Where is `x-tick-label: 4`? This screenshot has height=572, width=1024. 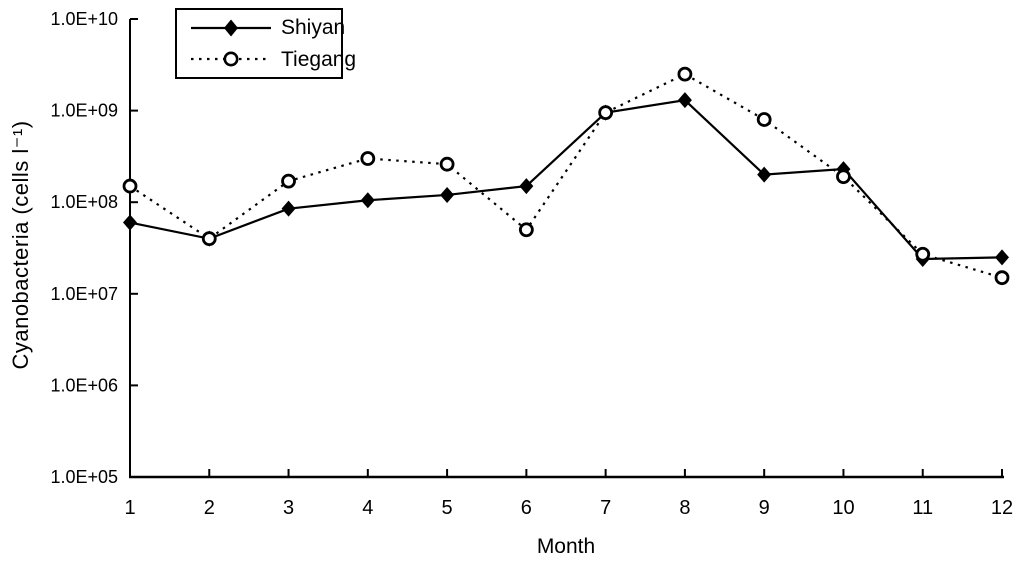 x-tick-label: 4 is located at coordinates (367, 508).